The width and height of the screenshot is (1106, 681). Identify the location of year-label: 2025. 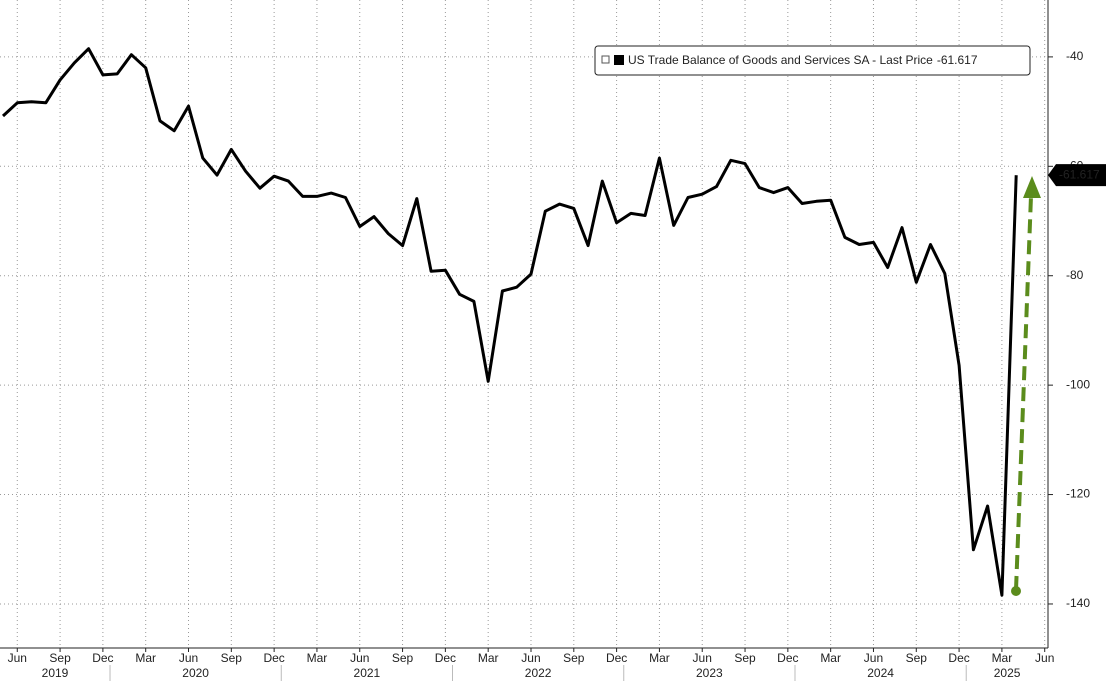
(1007, 673).